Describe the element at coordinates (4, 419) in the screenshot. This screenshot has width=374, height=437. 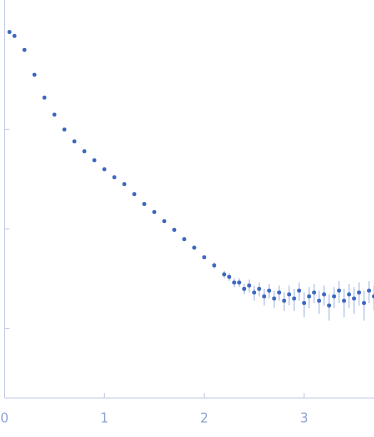
I see `x-tick-label: 0` at that location.